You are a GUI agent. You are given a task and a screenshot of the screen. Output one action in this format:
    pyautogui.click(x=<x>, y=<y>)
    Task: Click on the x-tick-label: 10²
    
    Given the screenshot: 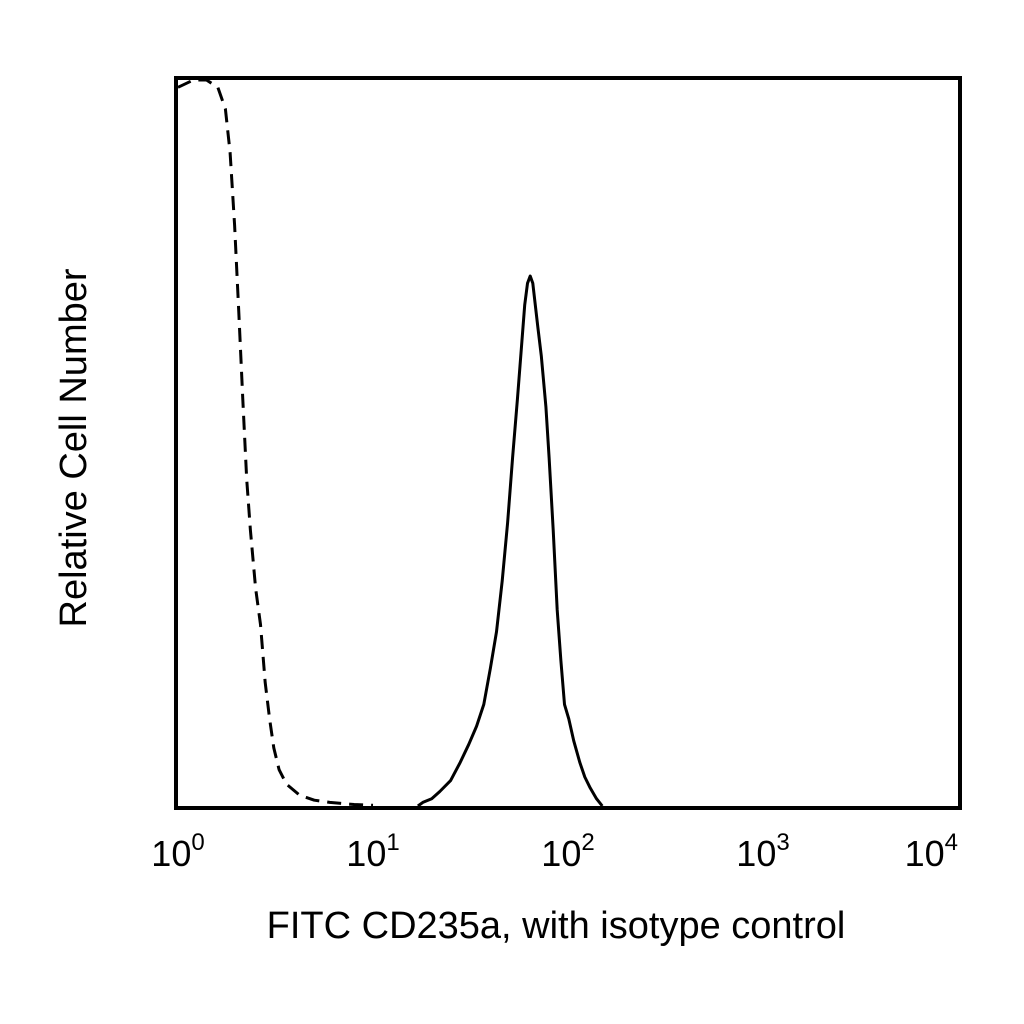 What is the action you would take?
    pyautogui.click(x=567, y=851)
    